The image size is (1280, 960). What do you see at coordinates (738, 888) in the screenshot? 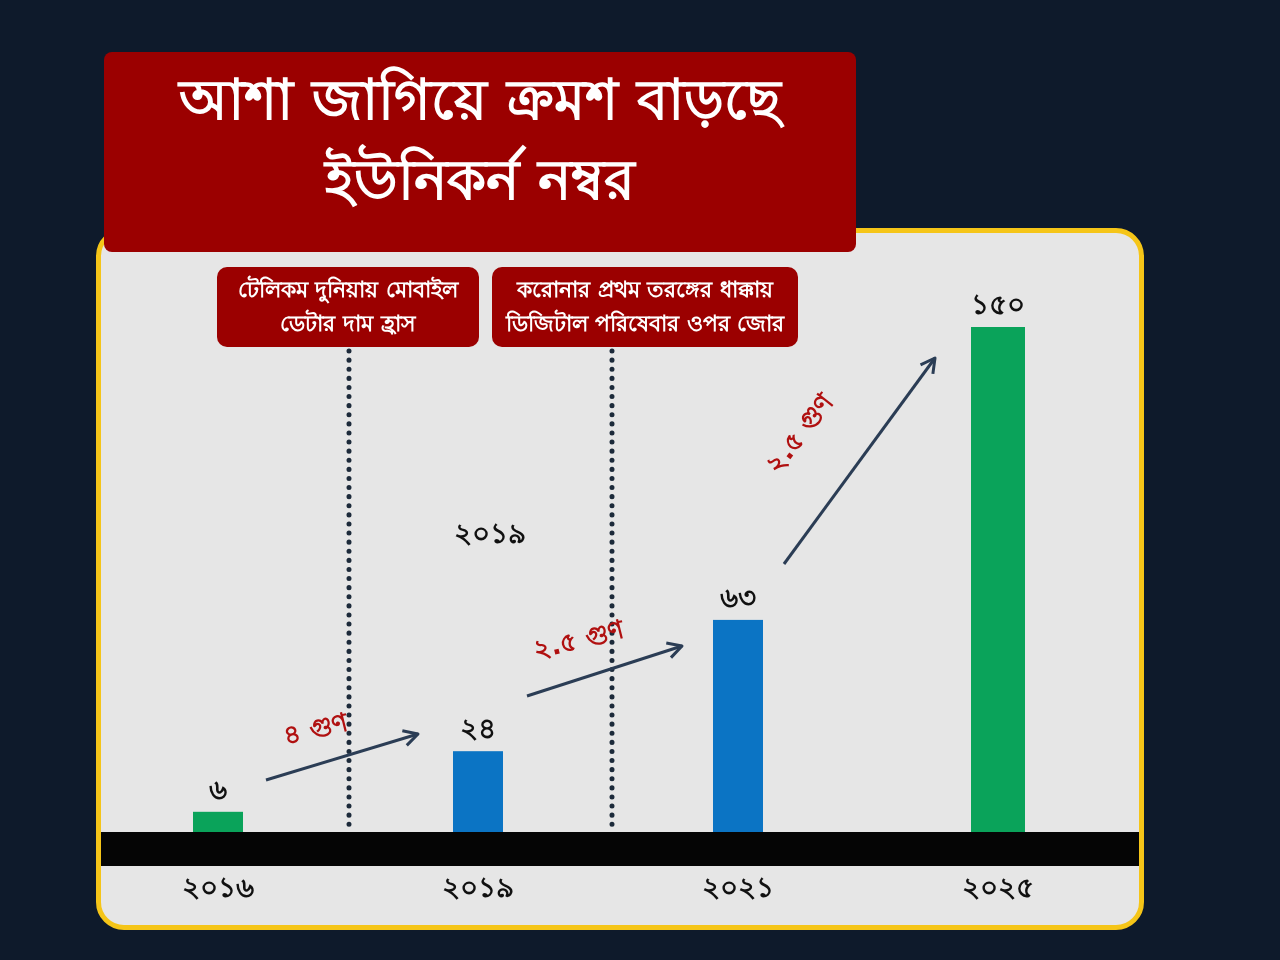
I see `x-tick-label: ২০২১` at bounding box center [738, 888].